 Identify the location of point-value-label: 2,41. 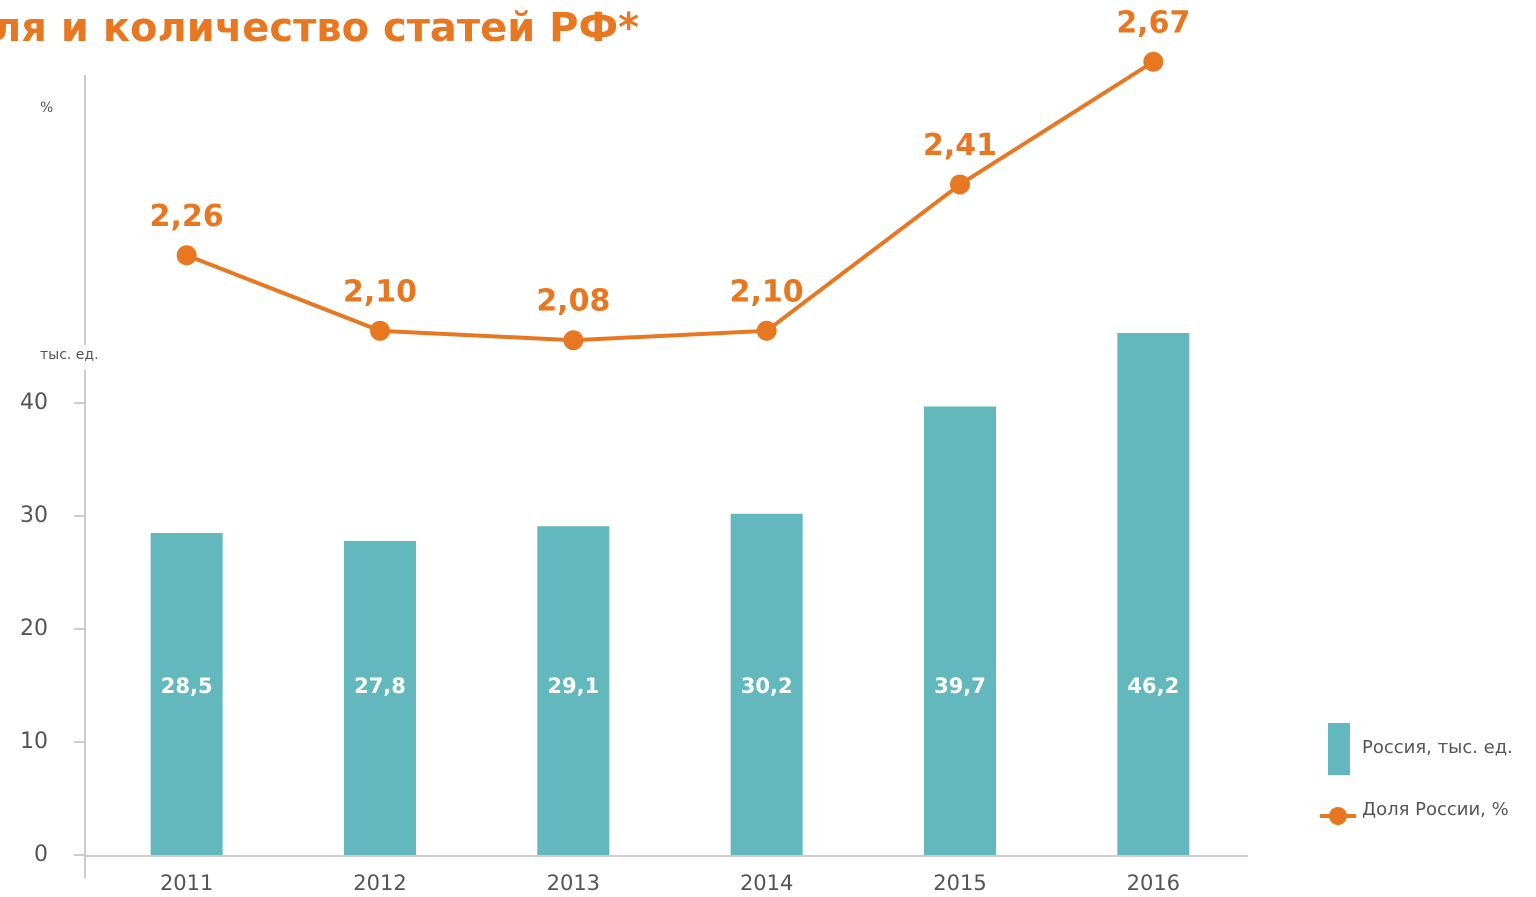
(960, 145).